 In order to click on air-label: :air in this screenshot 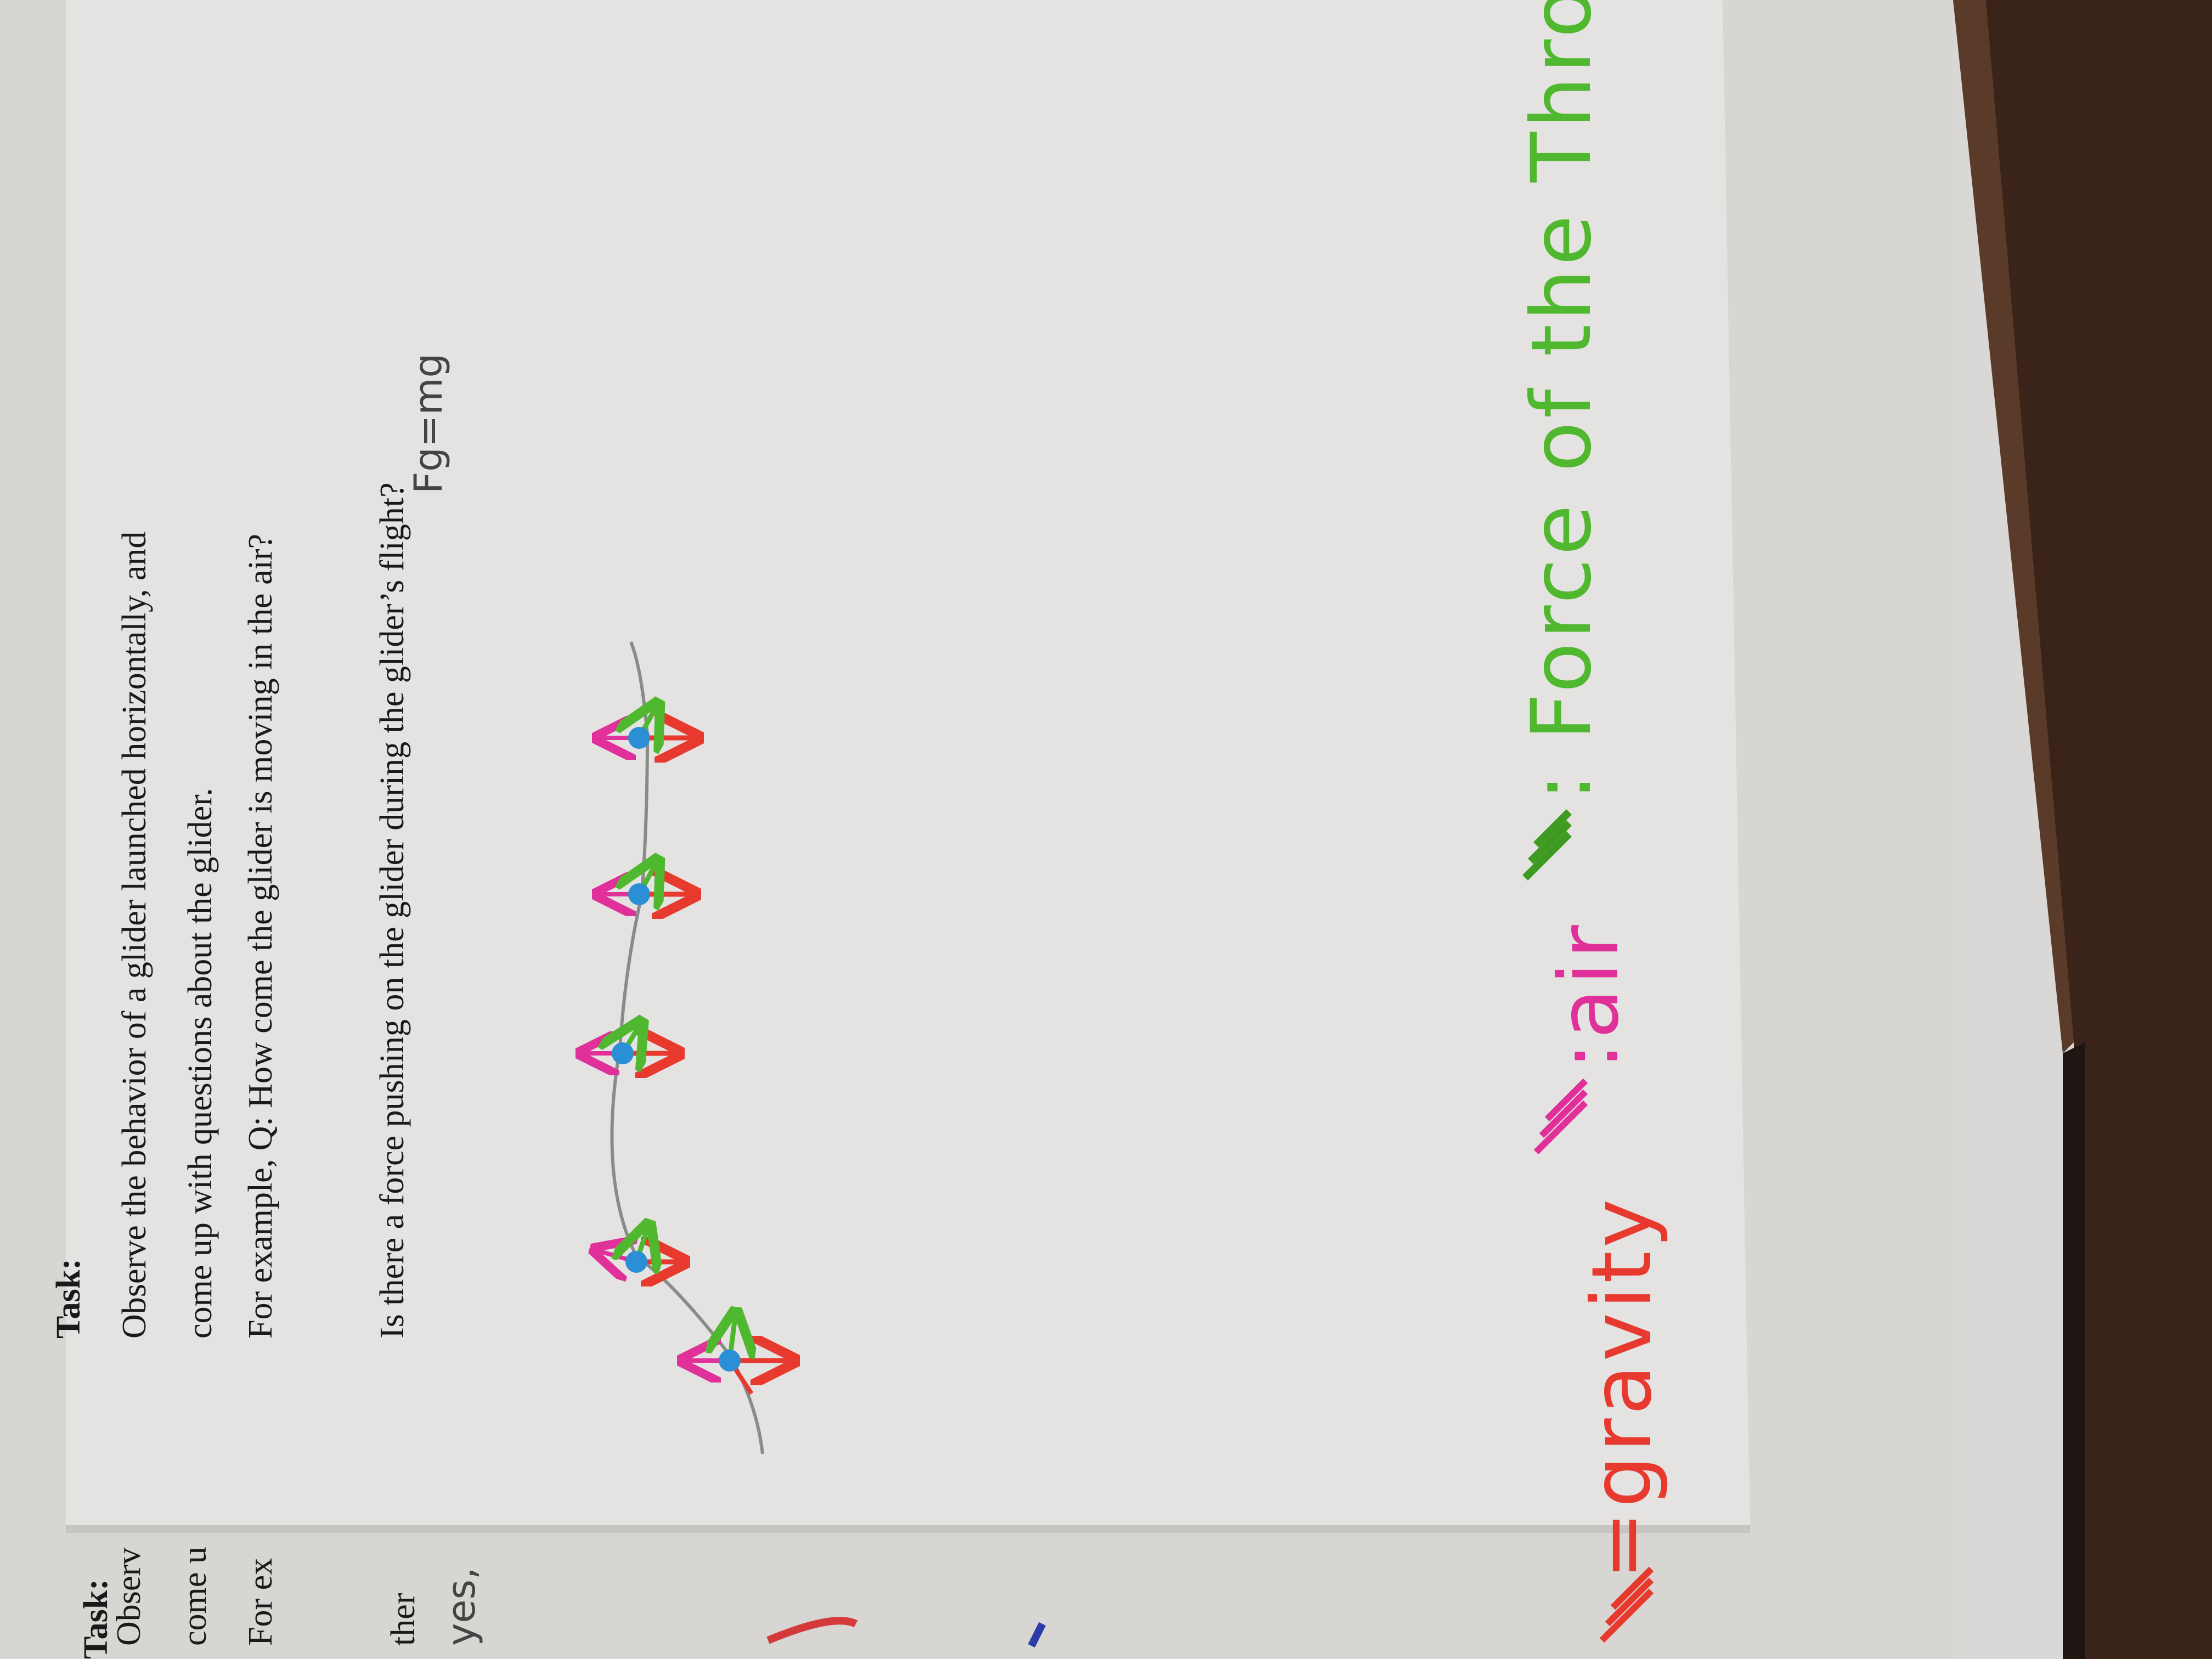, I will do `click(1589, 996)`.